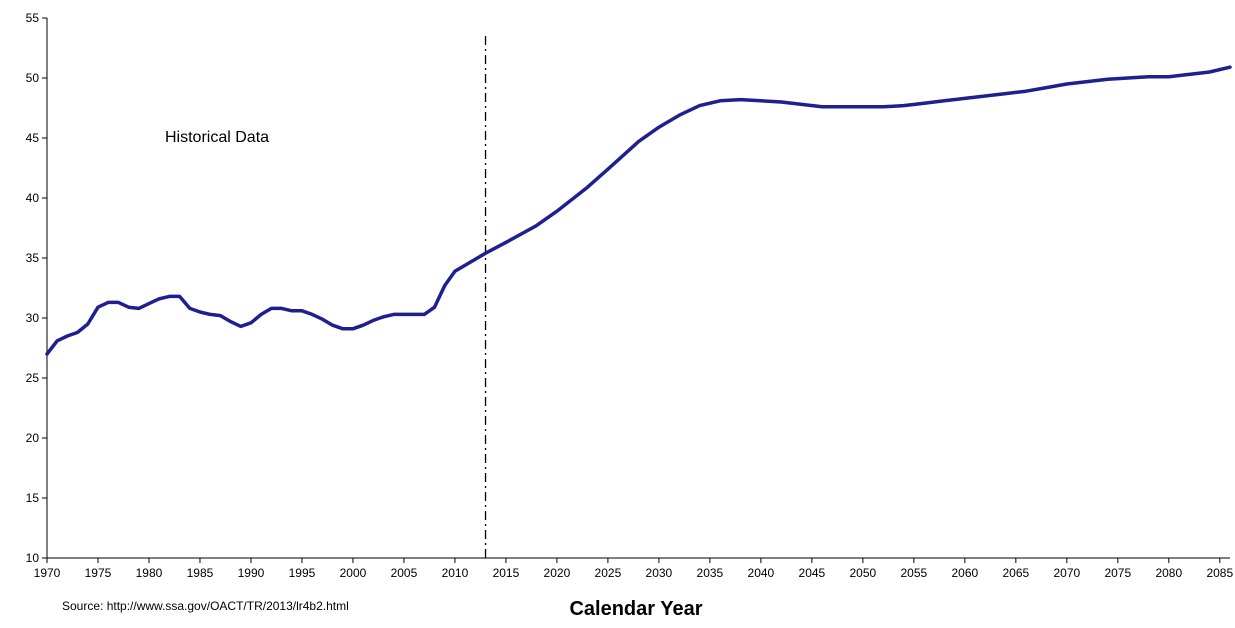  I want to click on x-tick-label: 2065, so click(1015, 573).